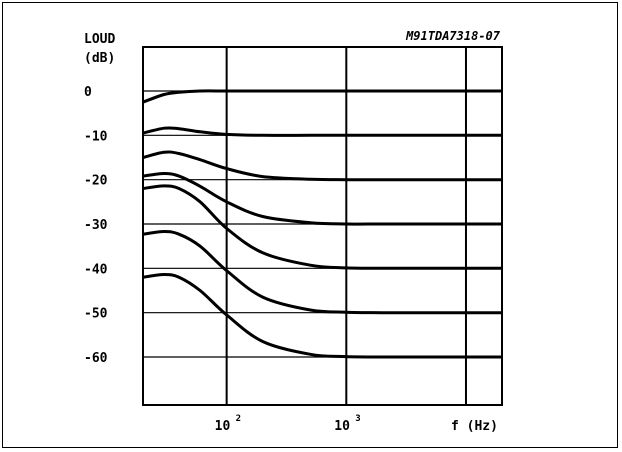 The height and width of the screenshot is (452, 622). What do you see at coordinates (99, 39) in the screenshot?
I see `ylabel-line1: LOUD` at bounding box center [99, 39].